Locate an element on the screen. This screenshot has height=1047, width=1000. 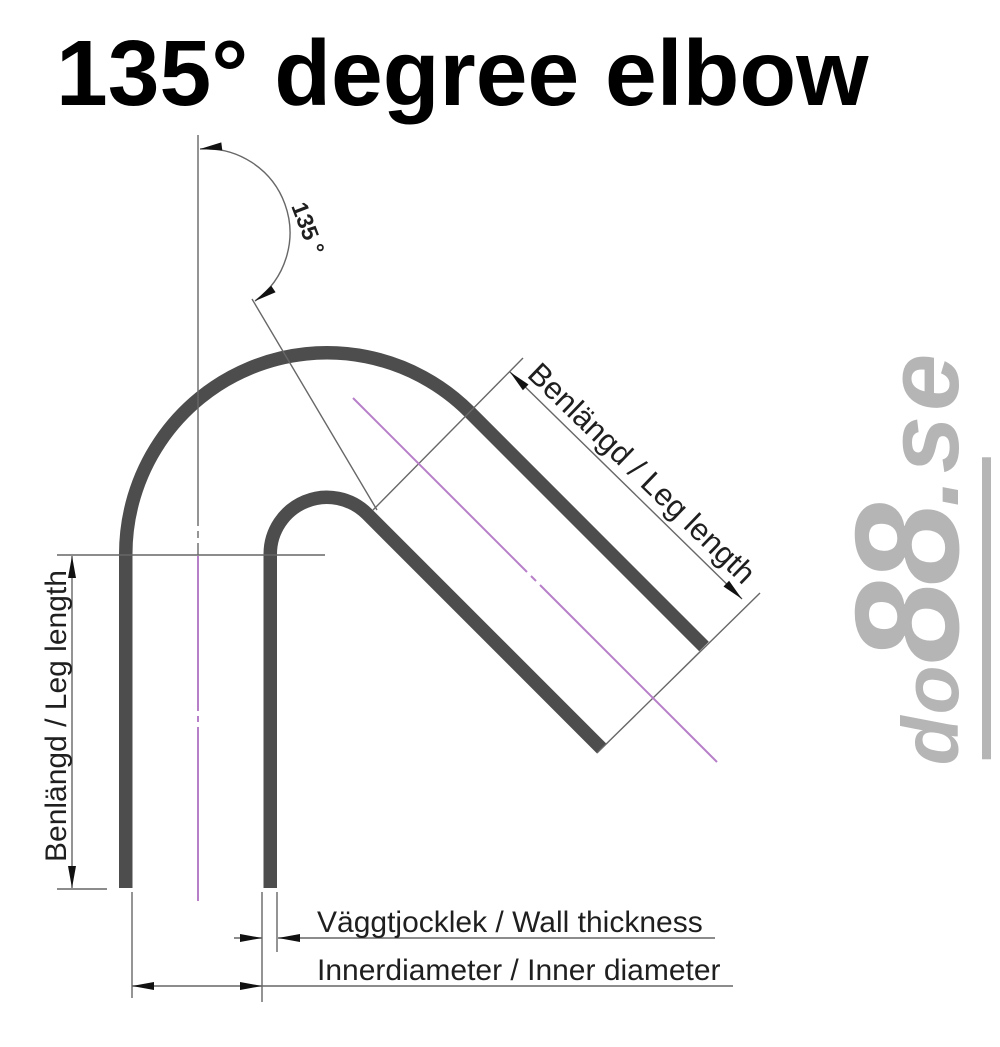
diagonal-leg-centerline-dash is located at coordinates (533, 578).